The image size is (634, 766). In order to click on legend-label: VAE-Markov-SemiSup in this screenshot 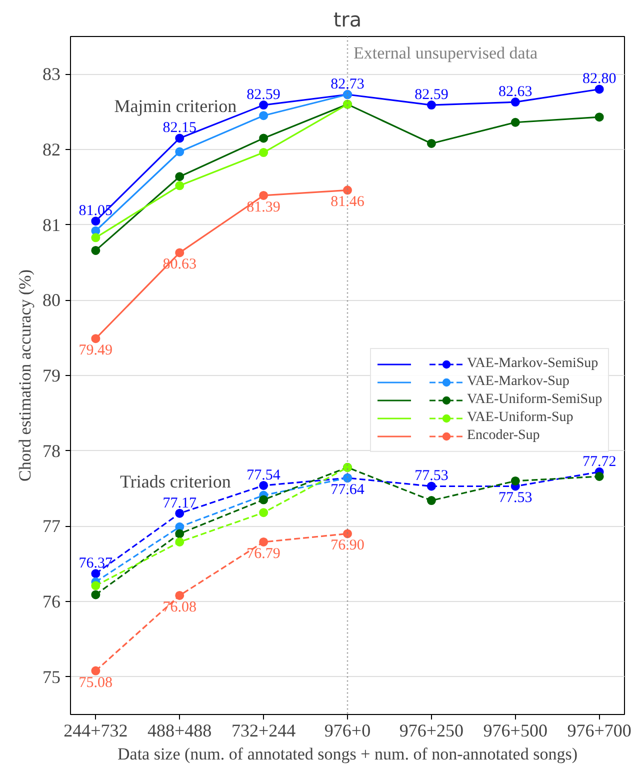, I will do `click(532, 364)`.